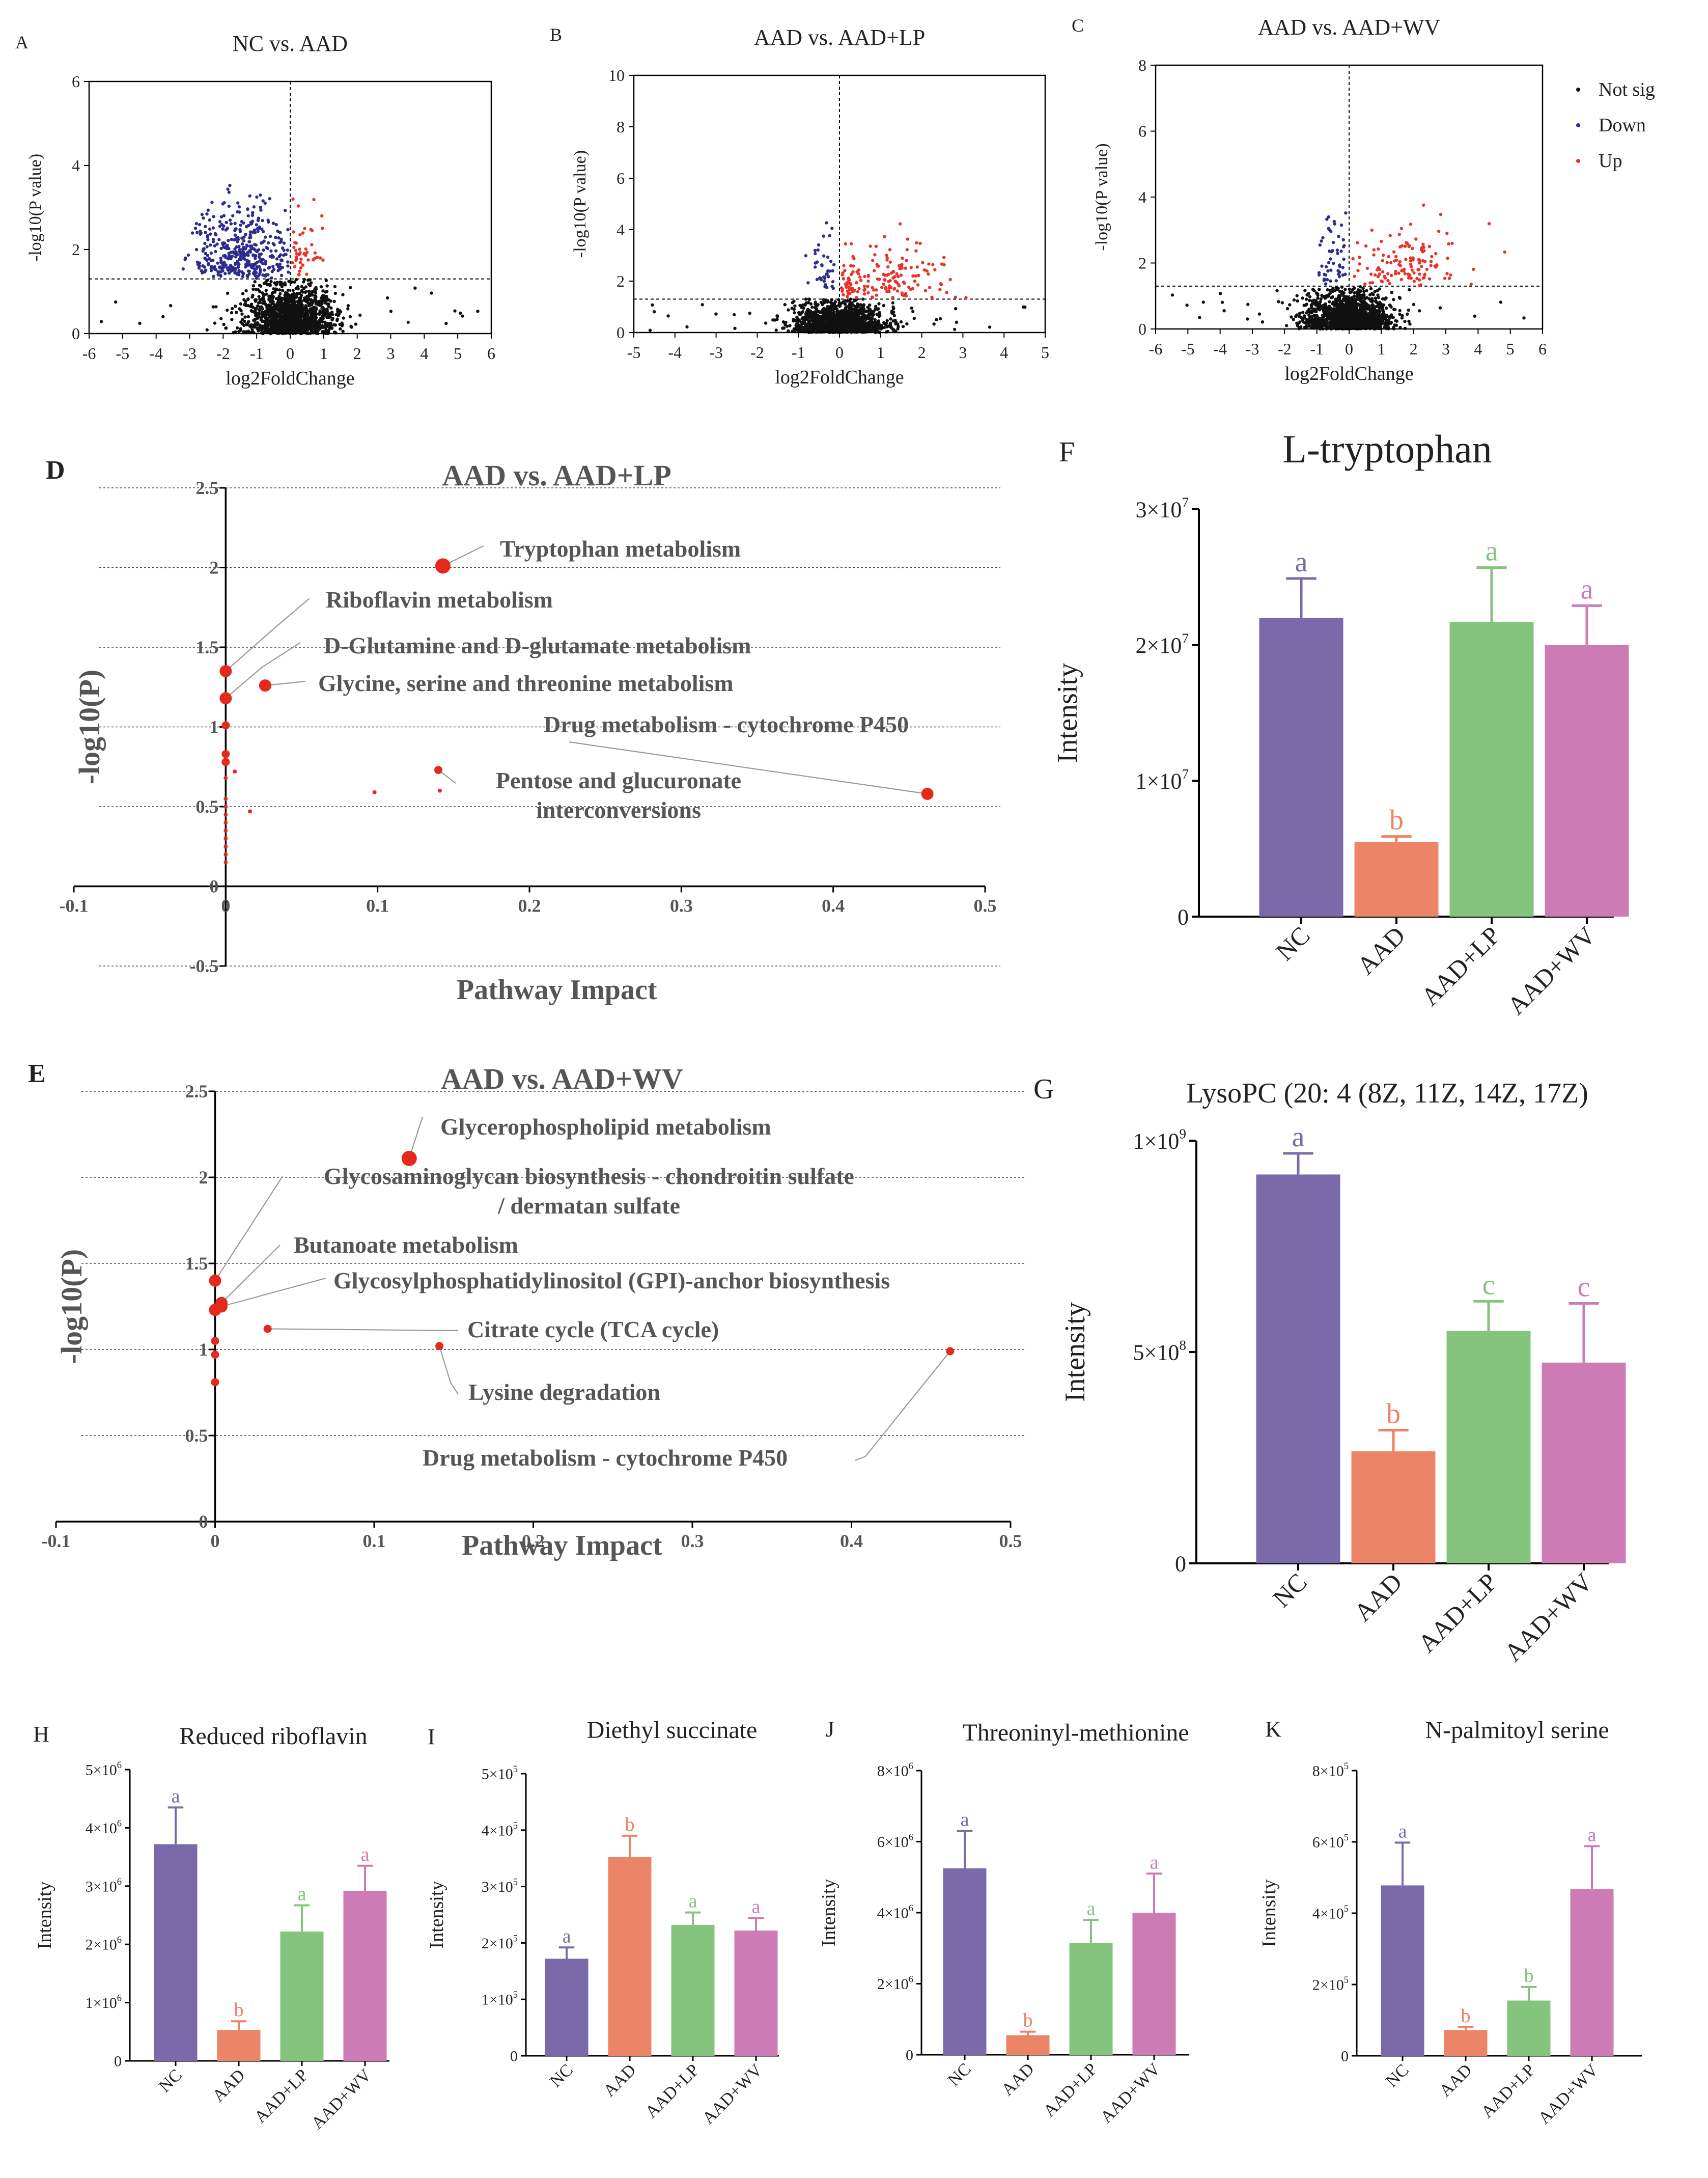 The height and width of the screenshot is (2178, 1708). I want to click on y-tick-label: 4, so click(621, 229).